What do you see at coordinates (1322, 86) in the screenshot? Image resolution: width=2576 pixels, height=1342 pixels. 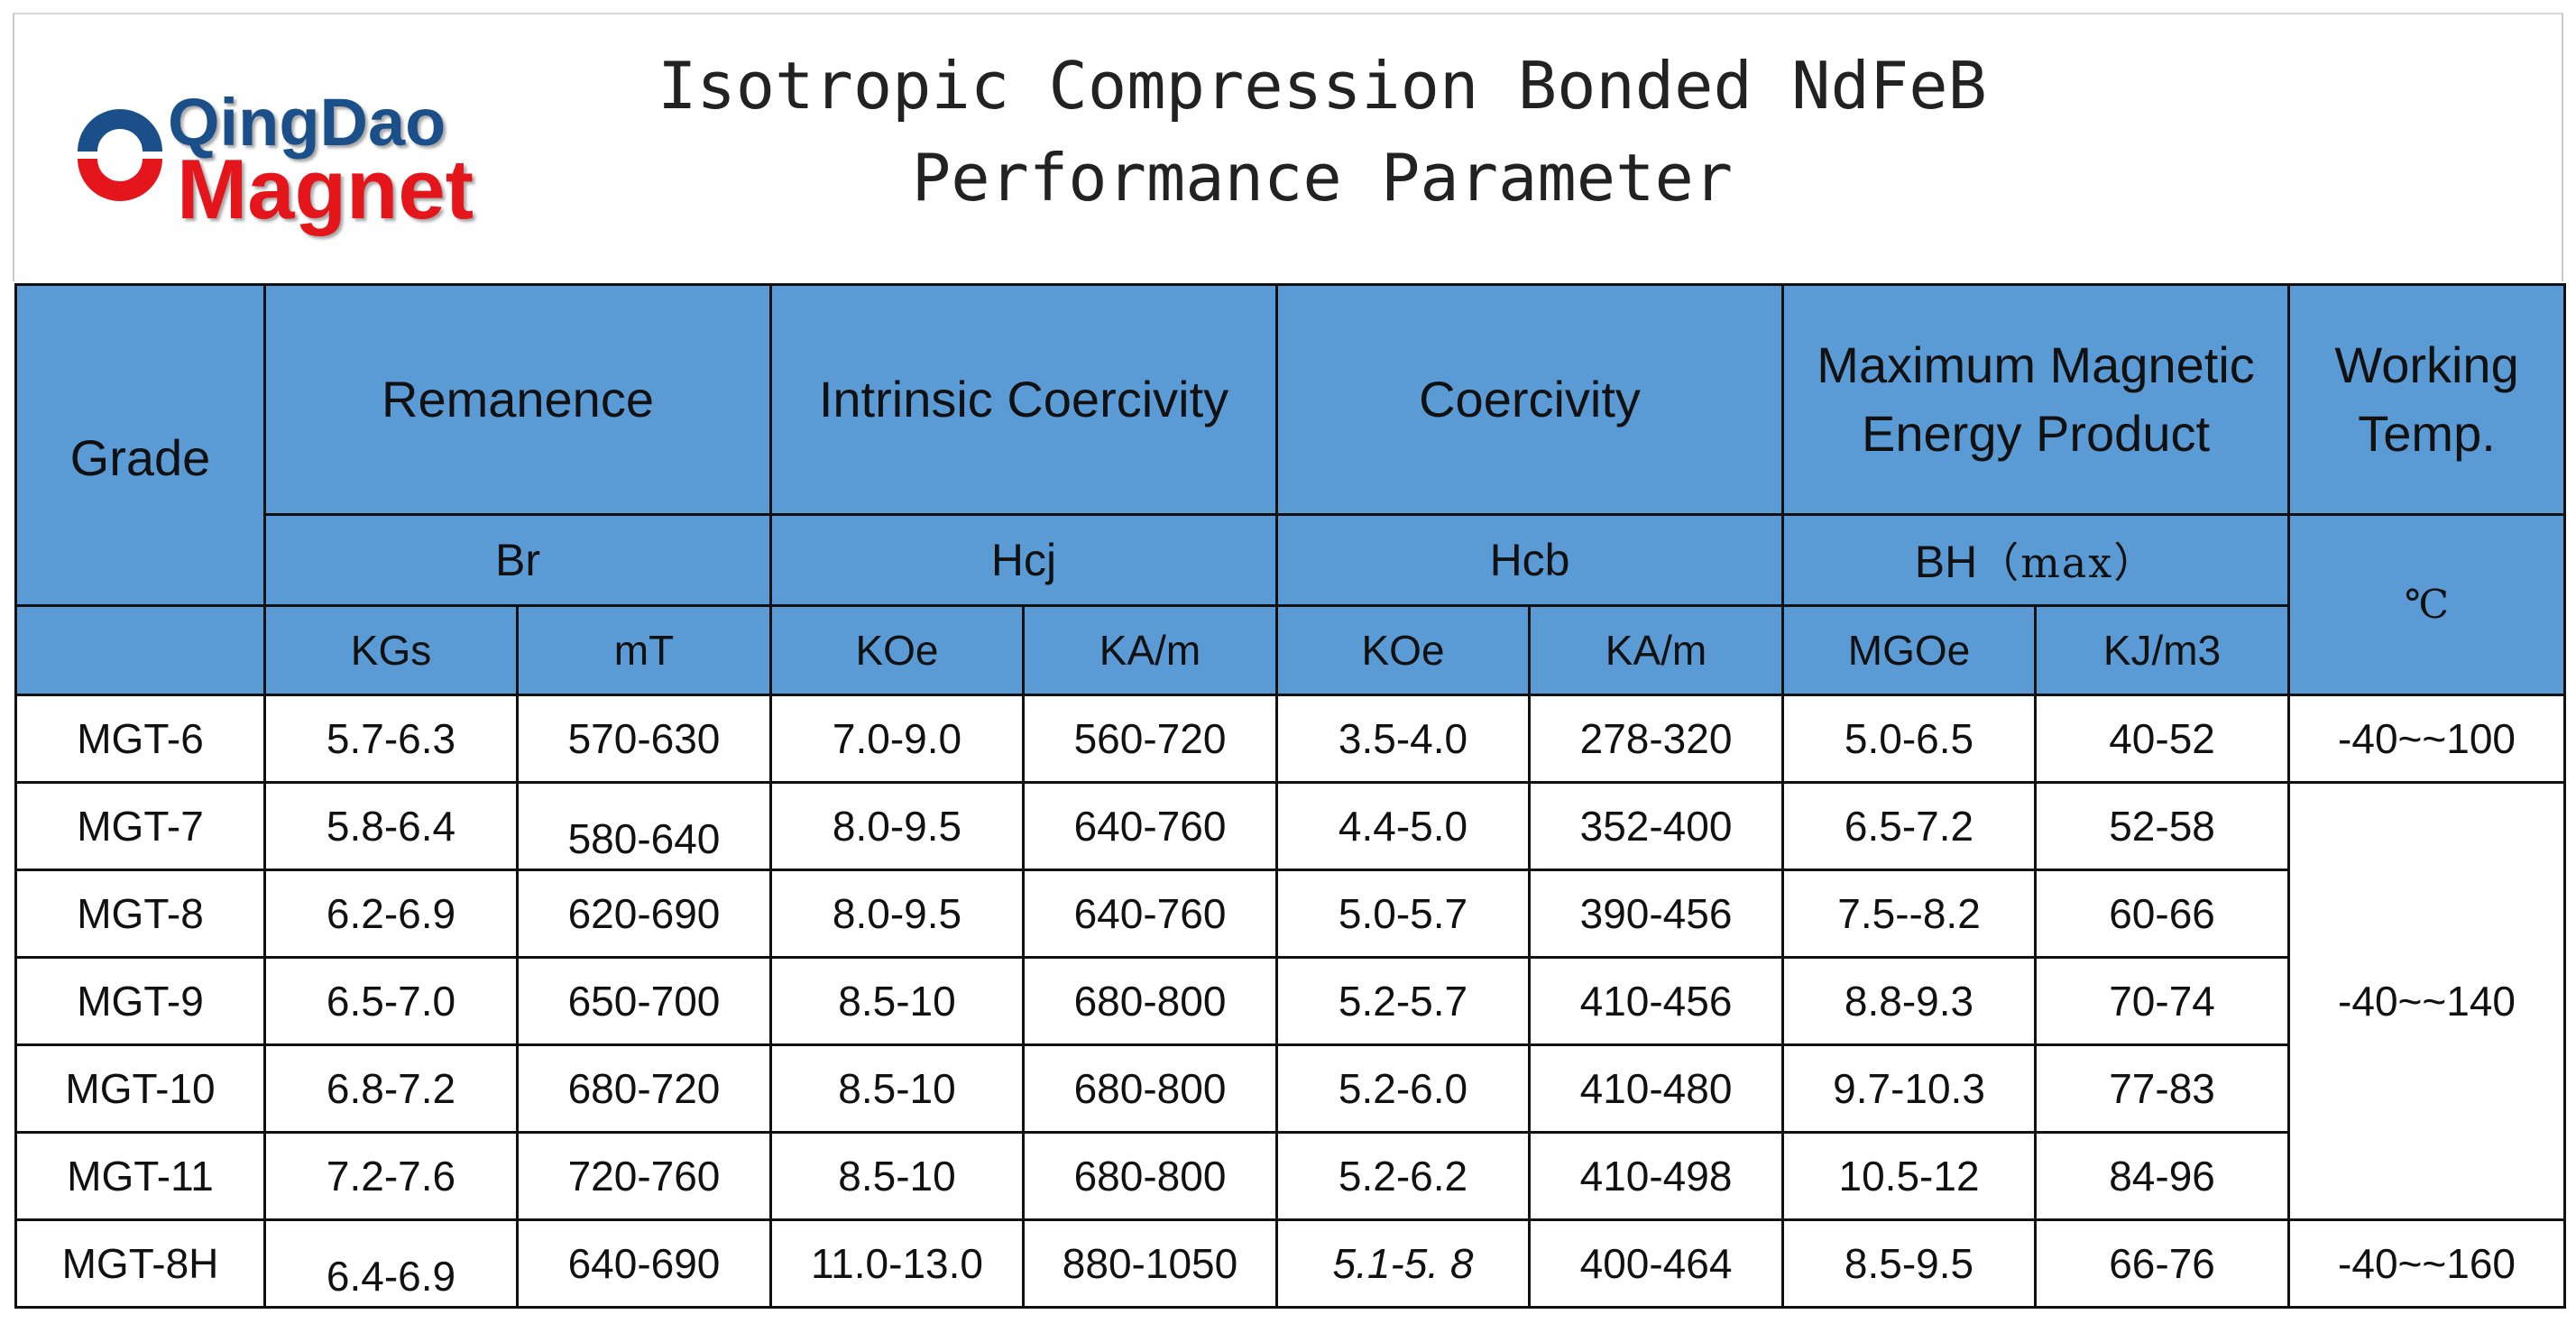 I see `title-line-1: Isotropic Compression Bonded NdFeB` at bounding box center [1322, 86].